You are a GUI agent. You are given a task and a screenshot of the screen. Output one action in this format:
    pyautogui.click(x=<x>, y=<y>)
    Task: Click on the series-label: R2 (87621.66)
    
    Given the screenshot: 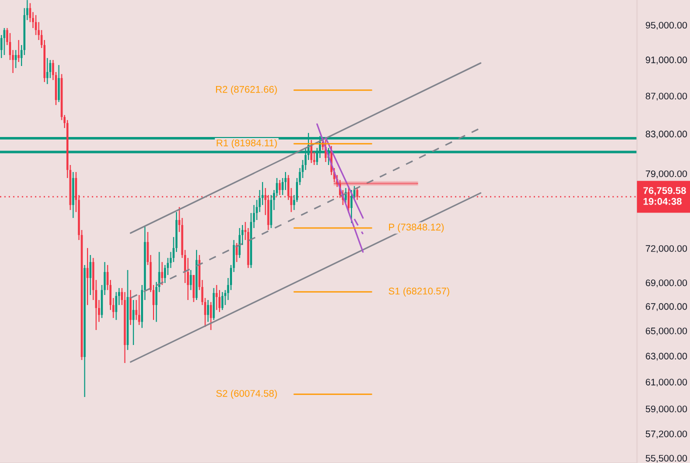 What is the action you would take?
    pyautogui.click(x=246, y=90)
    